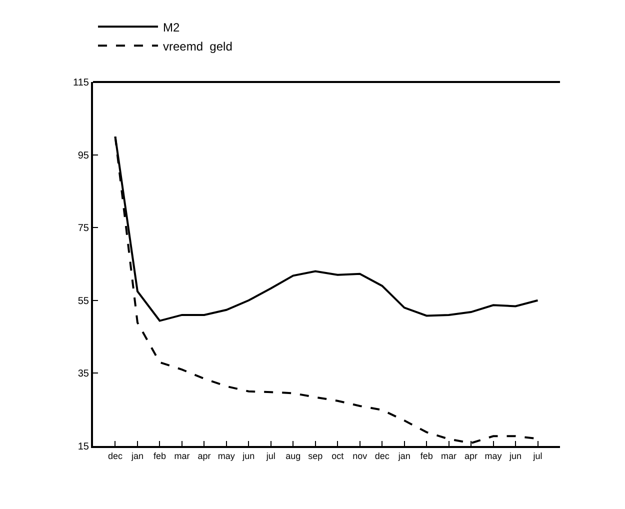 The image size is (625, 509). I want to click on y-tick-label: 75, so click(84, 228).